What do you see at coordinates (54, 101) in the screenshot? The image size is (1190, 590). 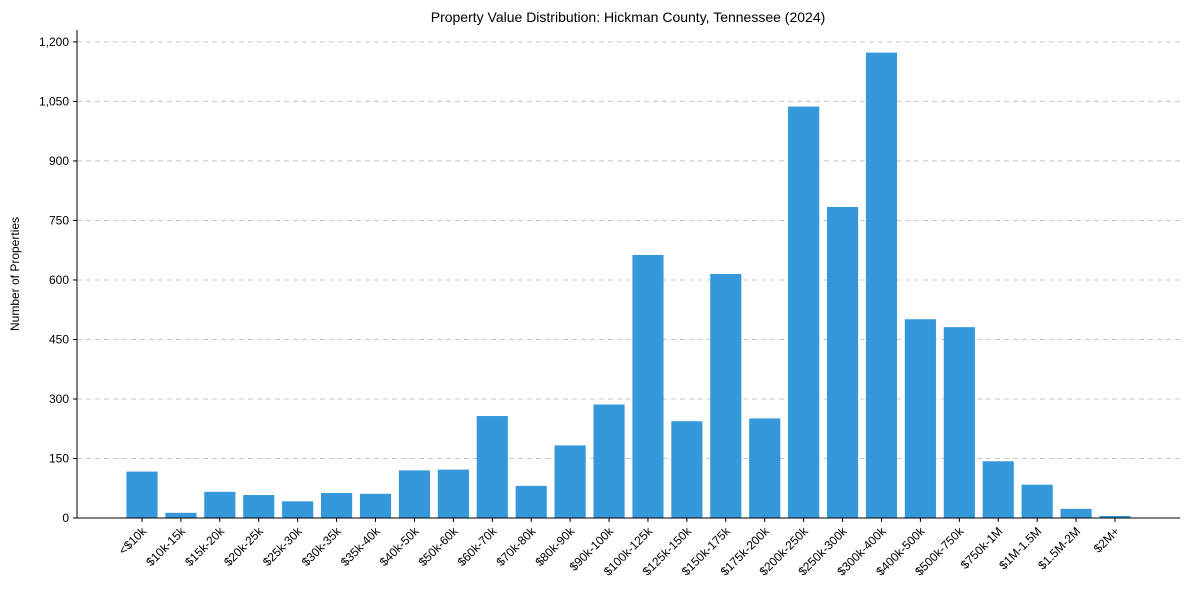 I see `y-tick-label: 1,050` at bounding box center [54, 101].